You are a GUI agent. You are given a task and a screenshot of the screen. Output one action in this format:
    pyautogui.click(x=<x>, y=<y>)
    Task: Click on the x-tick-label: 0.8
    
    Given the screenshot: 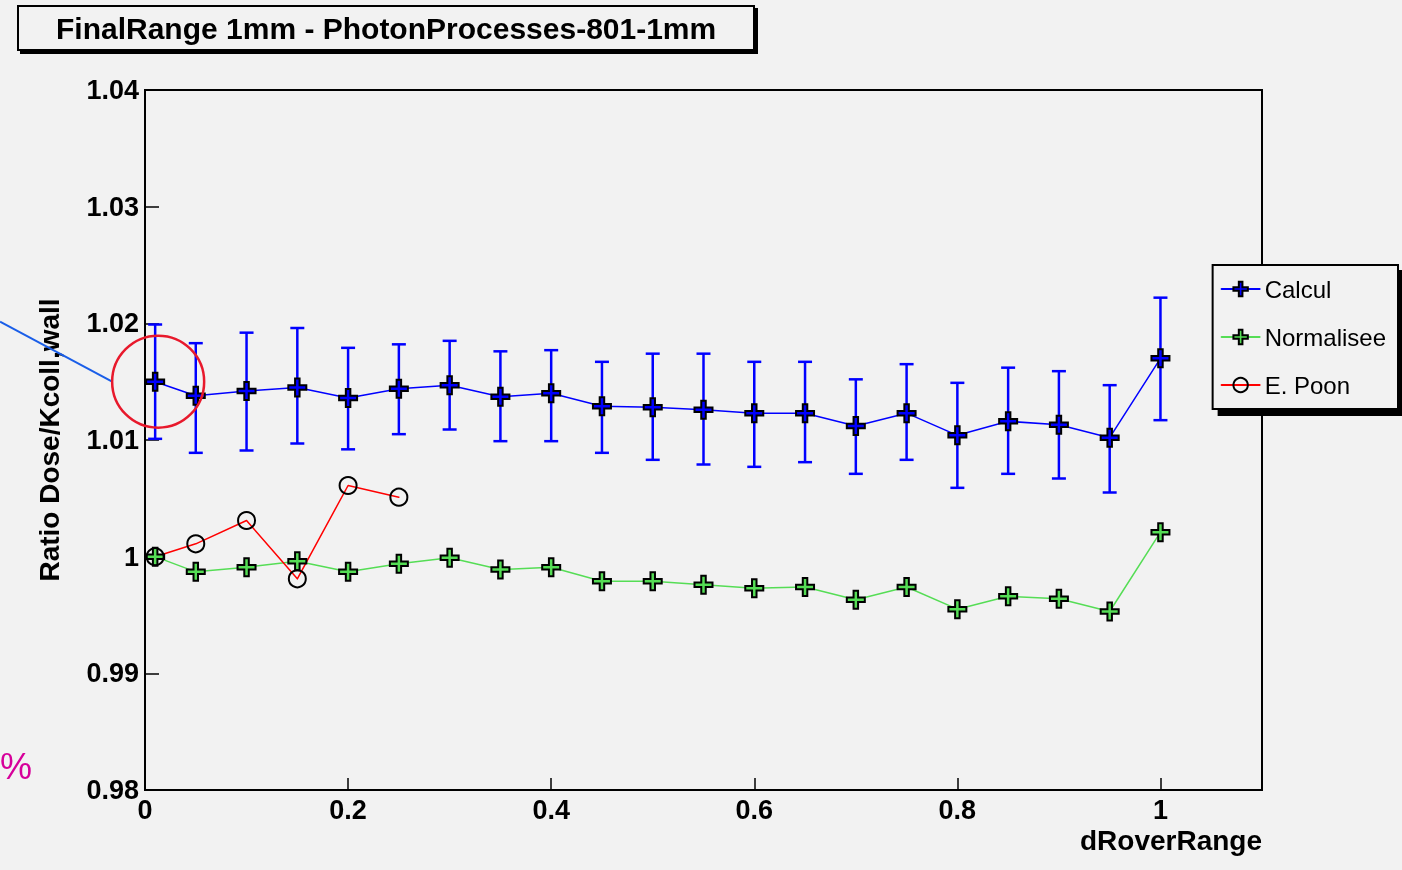 What is the action you would take?
    pyautogui.click(x=957, y=809)
    